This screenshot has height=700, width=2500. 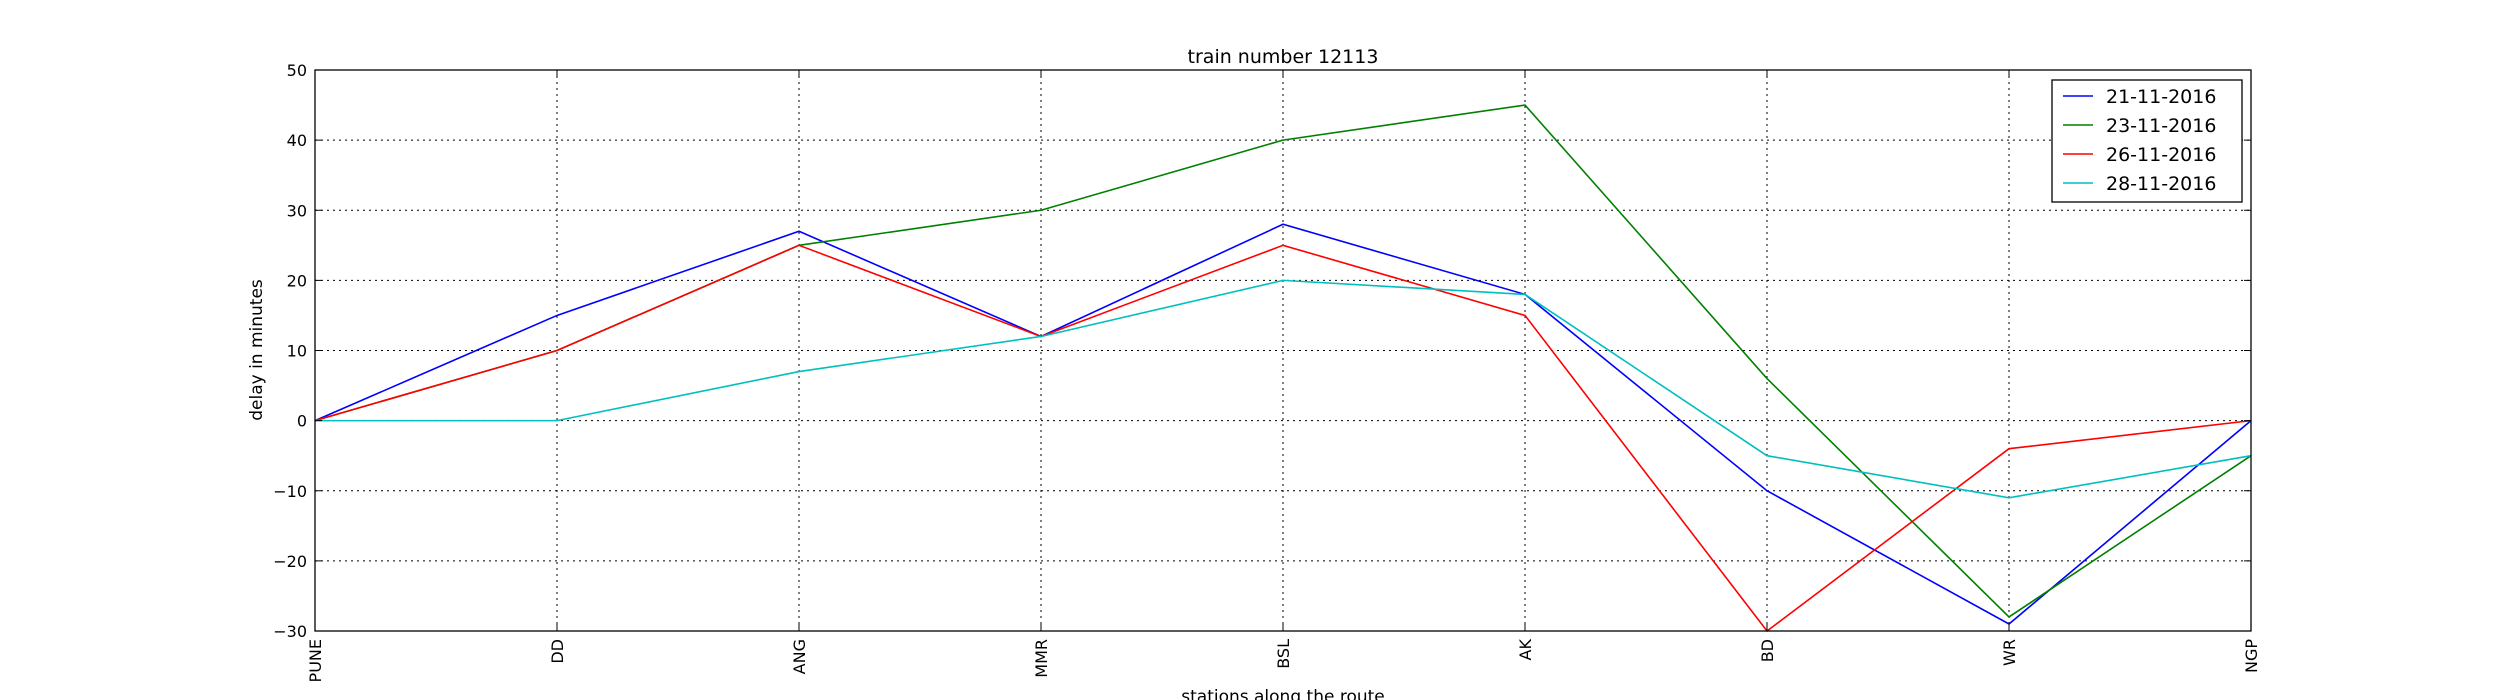 I want to click on y-tick-label: 50, so click(x=297, y=70).